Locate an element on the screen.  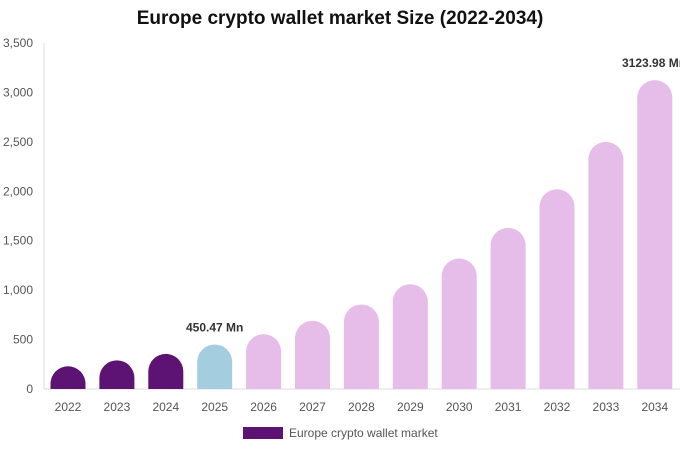
legend: Europe crypto wallet market is located at coordinates (340, 433).